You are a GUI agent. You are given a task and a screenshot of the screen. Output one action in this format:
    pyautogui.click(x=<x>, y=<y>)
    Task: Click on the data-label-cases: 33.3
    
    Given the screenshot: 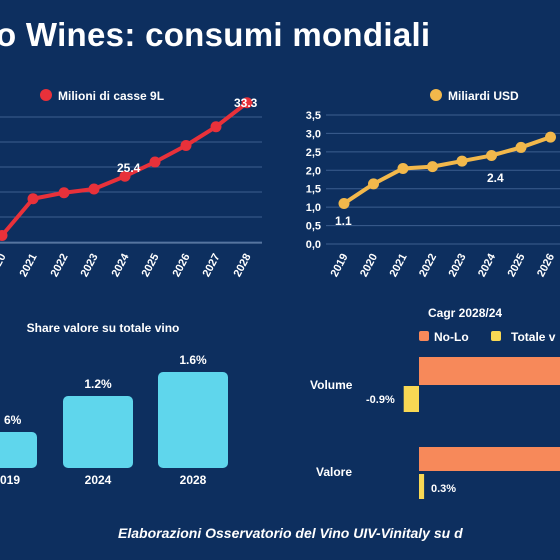 What is the action you would take?
    pyautogui.click(x=246, y=103)
    